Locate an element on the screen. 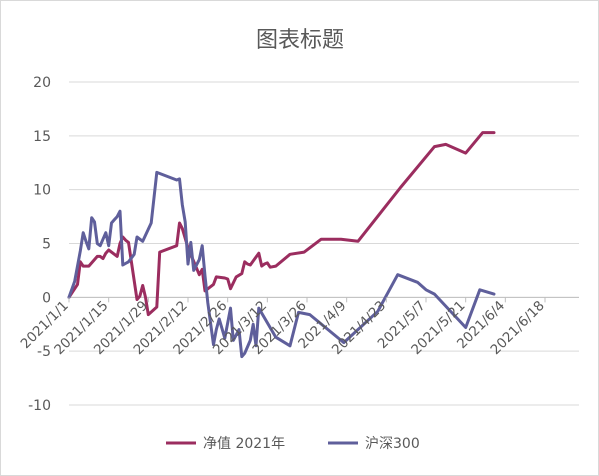 This screenshot has height=476, width=599. y-tick-label: 10 is located at coordinates (42, 191).